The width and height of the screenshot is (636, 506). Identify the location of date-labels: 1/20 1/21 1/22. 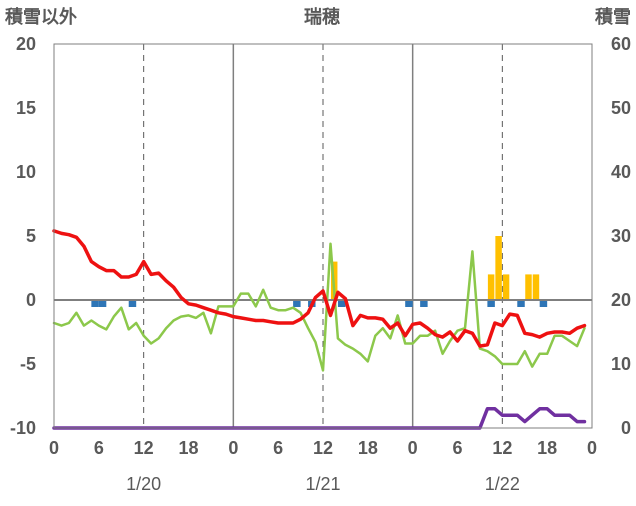
(323, 484).